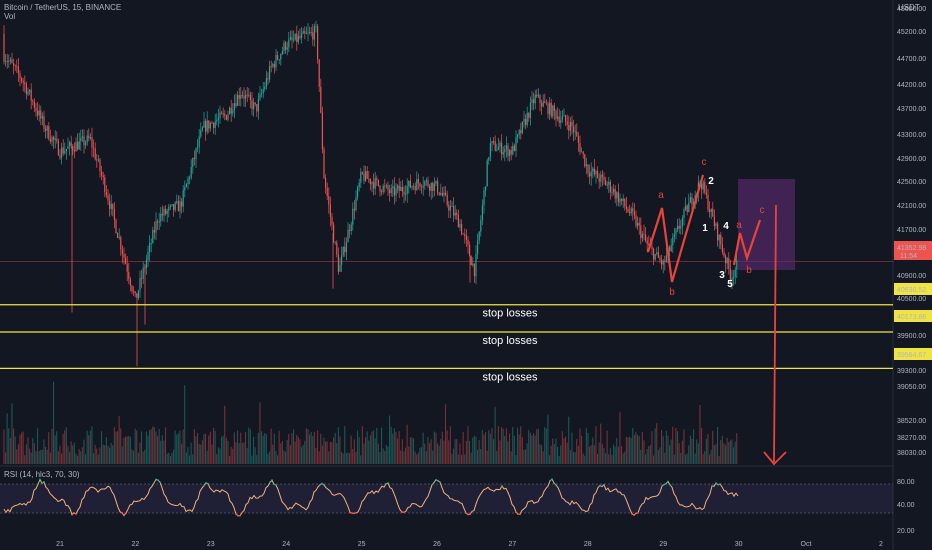  Describe the element at coordinates (913, 247) in the screenshot. I see `current-price-label-bg` at that location.